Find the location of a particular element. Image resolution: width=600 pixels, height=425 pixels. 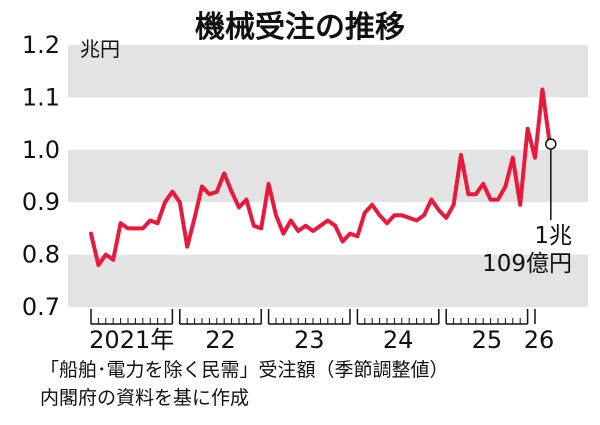

y-tick-label: 1.1 is located at coordinates (41, 97).